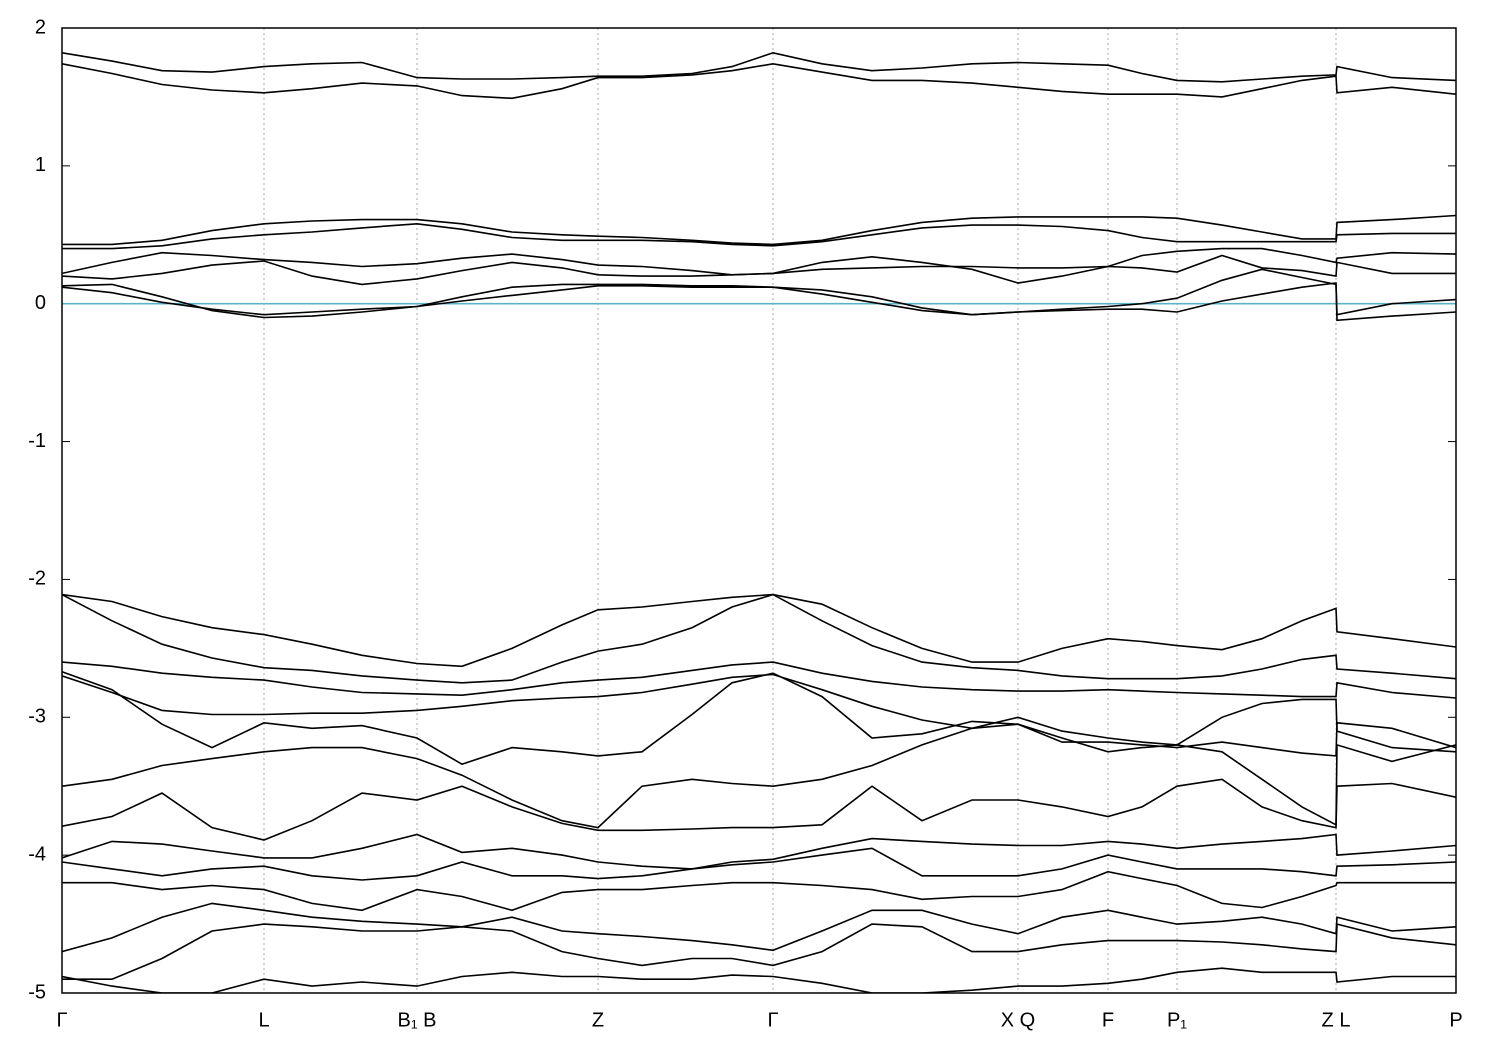  Describe the element at coordinates (37, 717) in the screenshot. I see `y-tick-label: -3` at that location.